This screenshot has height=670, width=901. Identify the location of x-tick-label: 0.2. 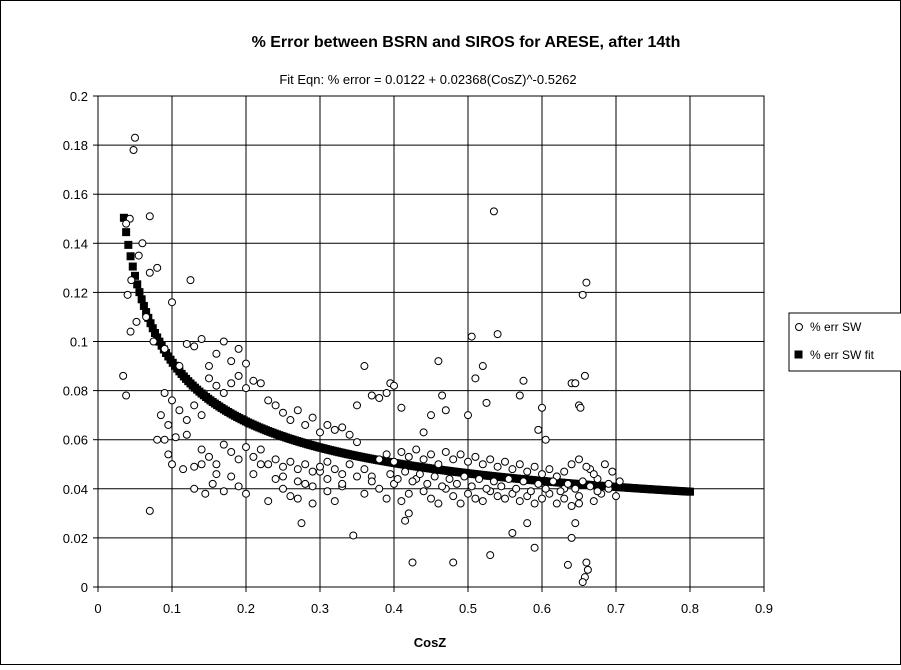
(246, 608).